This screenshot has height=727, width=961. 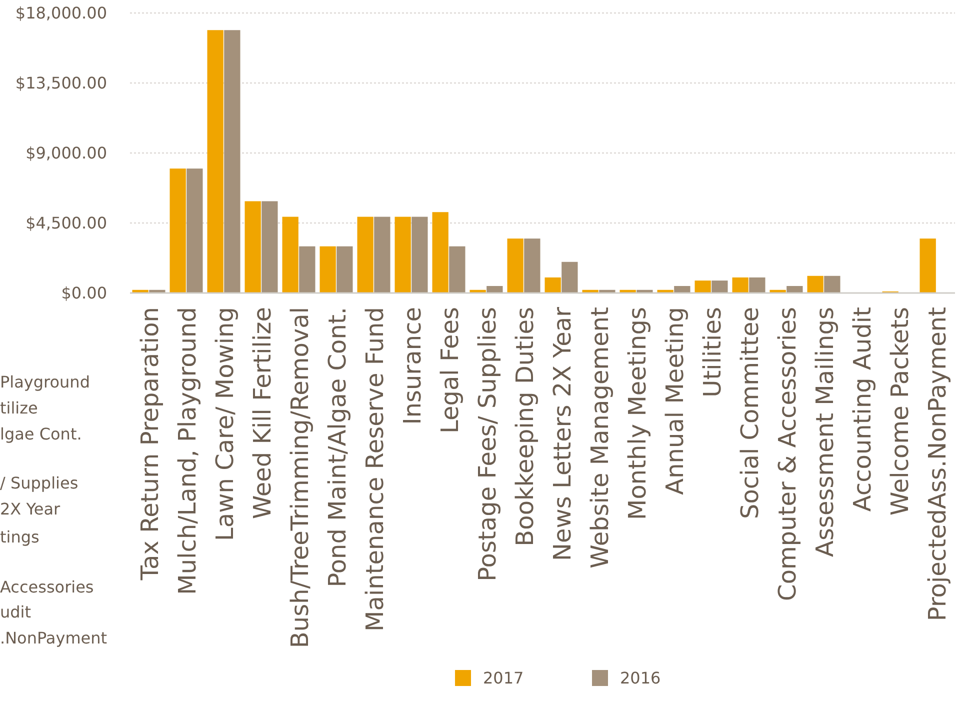 What do you see at coordinates (937, 464) in the screenshot?
I see `x-tick-label: ProjectedAss.NonPayment` at bounding box center [937, 464].